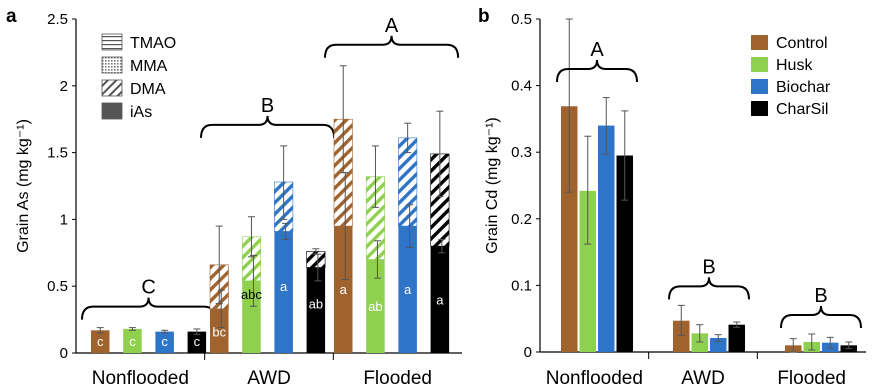  Describe the element at coordinates (392, 26) in the screenshot. I see `panel-a-group-letter: A` at that location.